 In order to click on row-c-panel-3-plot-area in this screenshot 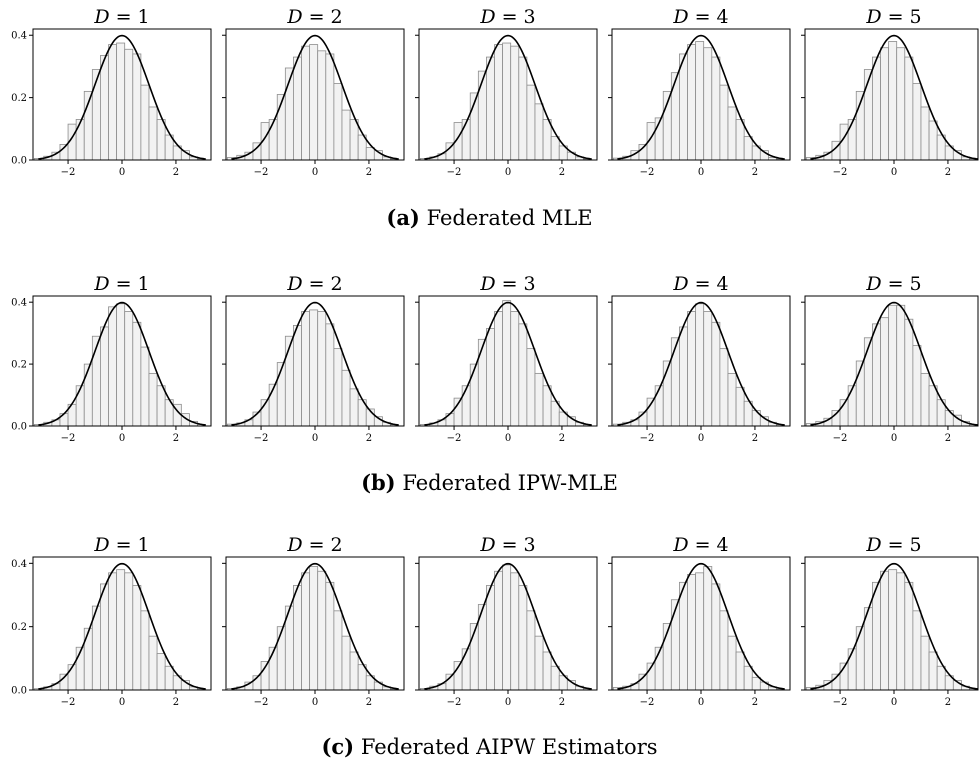, I will do `click(506, 626)`.